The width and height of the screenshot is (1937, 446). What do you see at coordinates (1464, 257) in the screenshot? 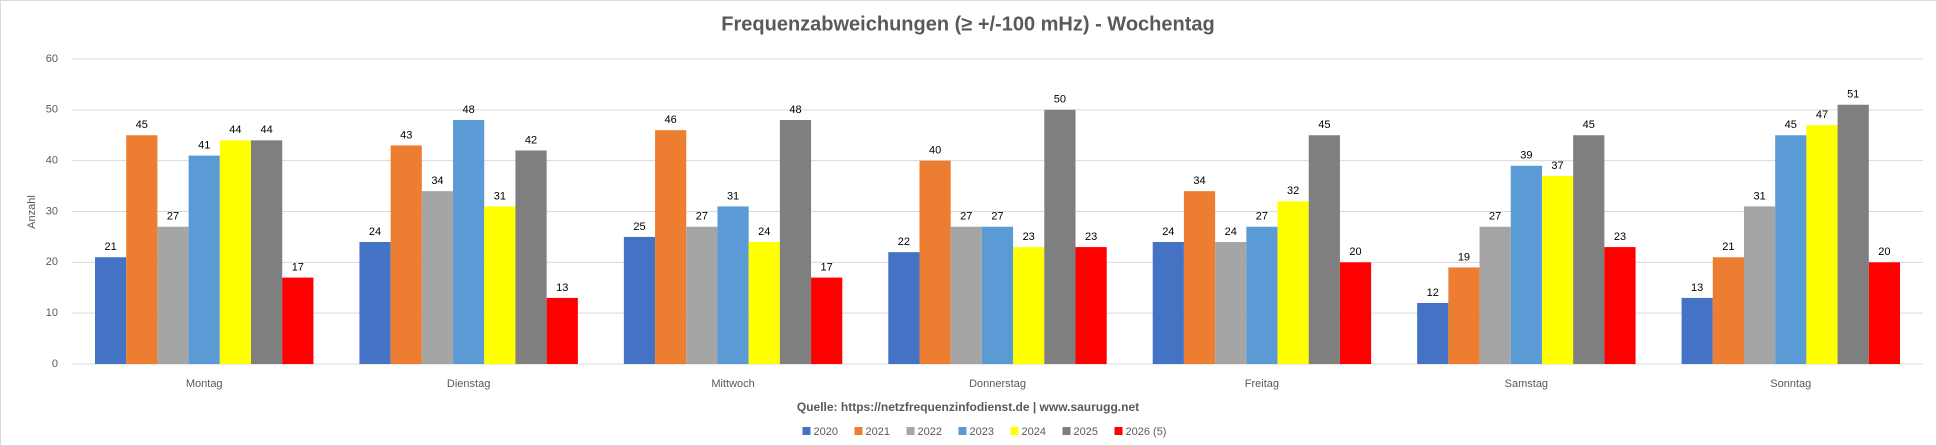
I see `value-label: 19` at bounding box center [1464, 257].